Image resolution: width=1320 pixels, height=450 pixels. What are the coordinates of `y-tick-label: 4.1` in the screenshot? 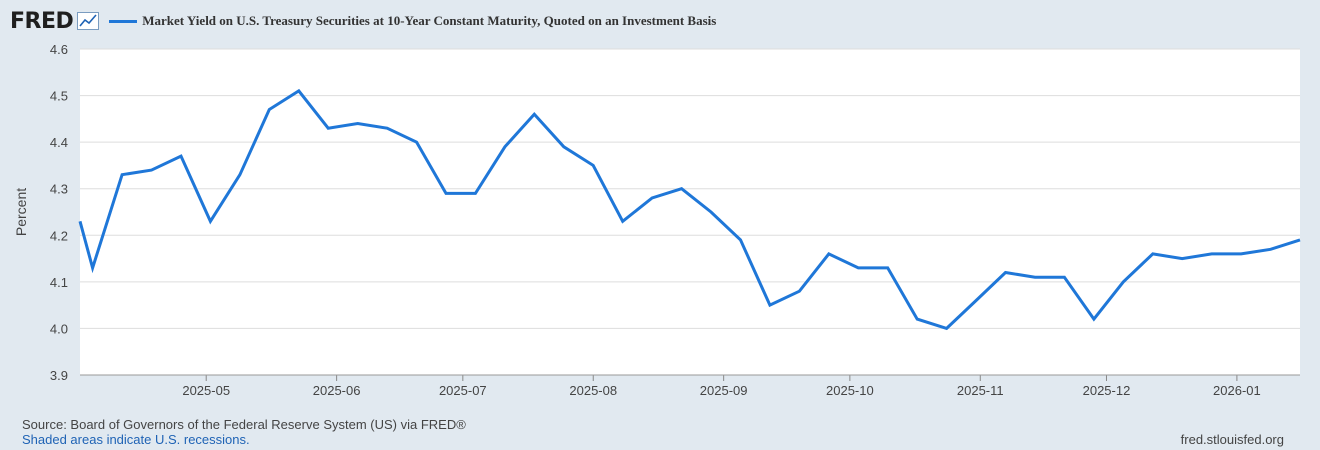 It's located at (59, 282).